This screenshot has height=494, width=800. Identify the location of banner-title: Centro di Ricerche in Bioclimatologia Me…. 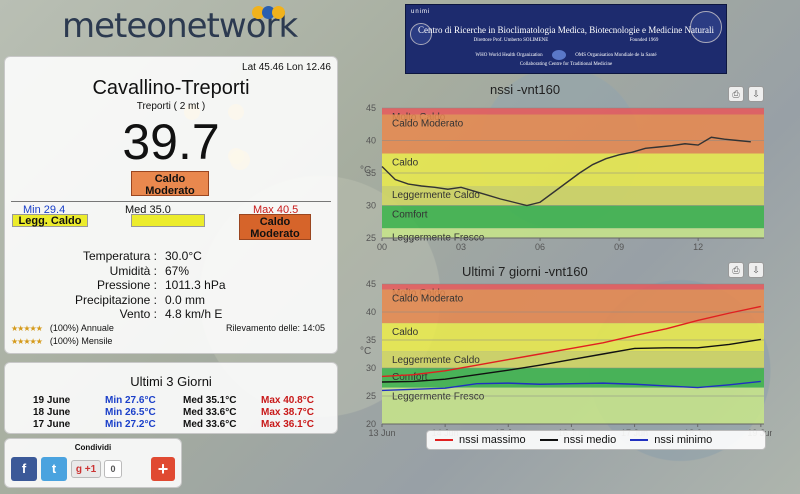
(566, 30).